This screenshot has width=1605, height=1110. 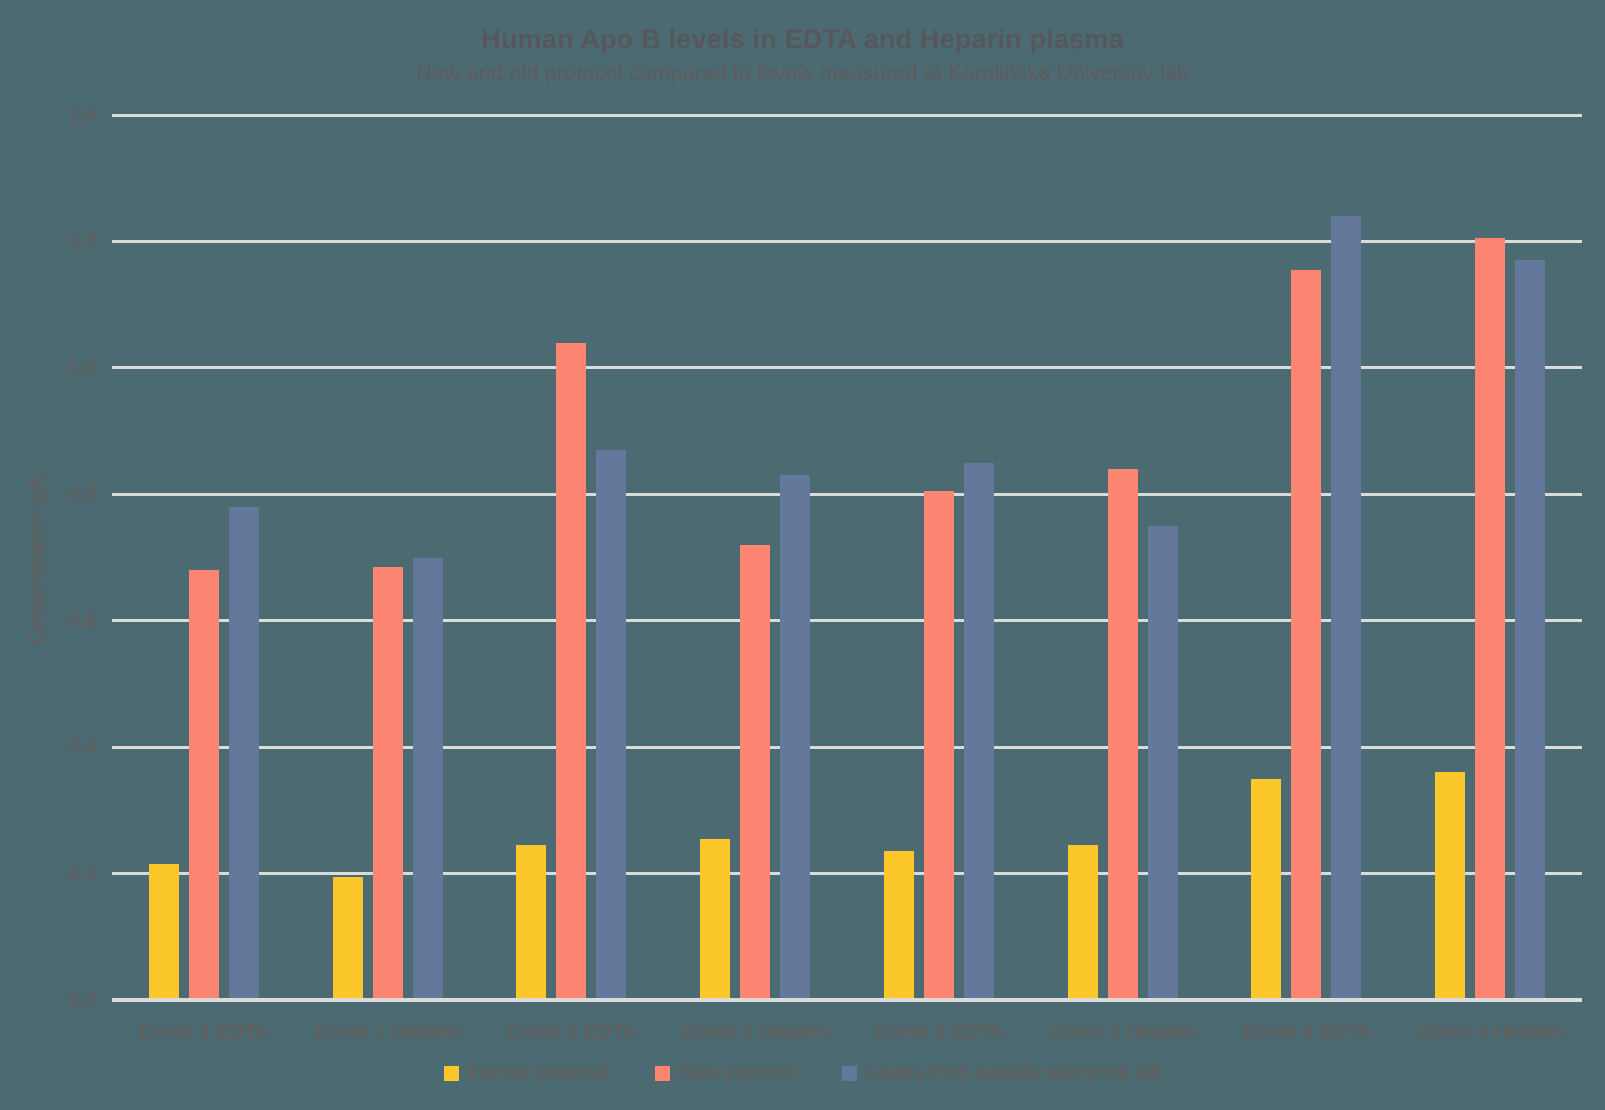 What do you see at coordinates (849, 1073) in the screenshot?
I see `legend-swatch-icon-levels-from-outside-reference-lab` at bounding box center [849, 1073].